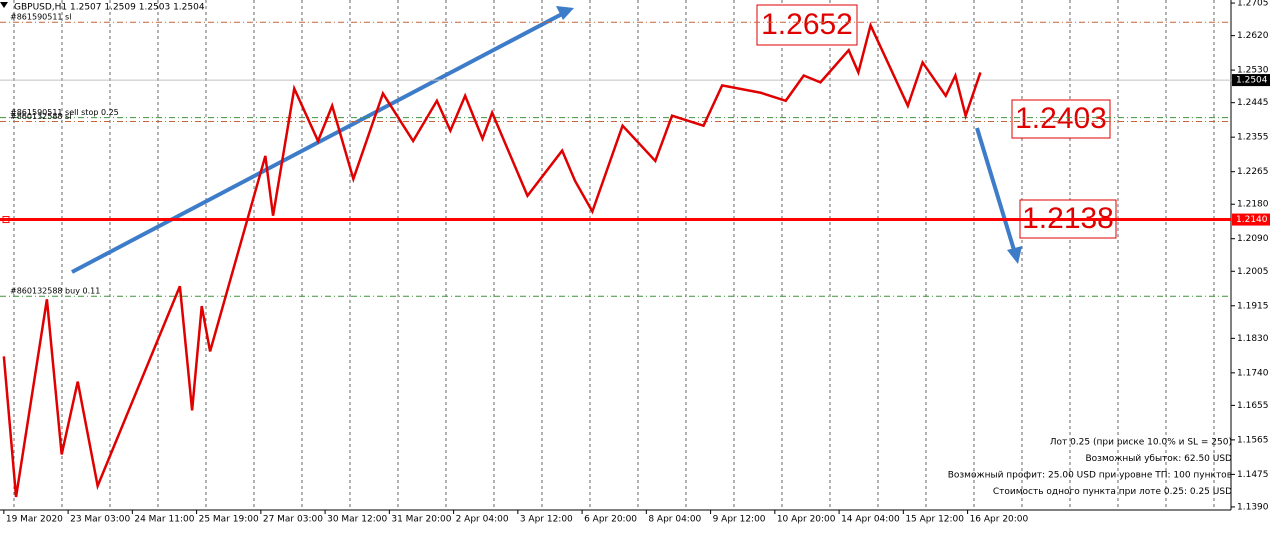 The height and width of the screenshot is (535, 1270). What do you see at coordinates (870, 520) in the screenshot?
I see `x-tick-label: 14 Apr 04:00` at bounding box center [870, 520].